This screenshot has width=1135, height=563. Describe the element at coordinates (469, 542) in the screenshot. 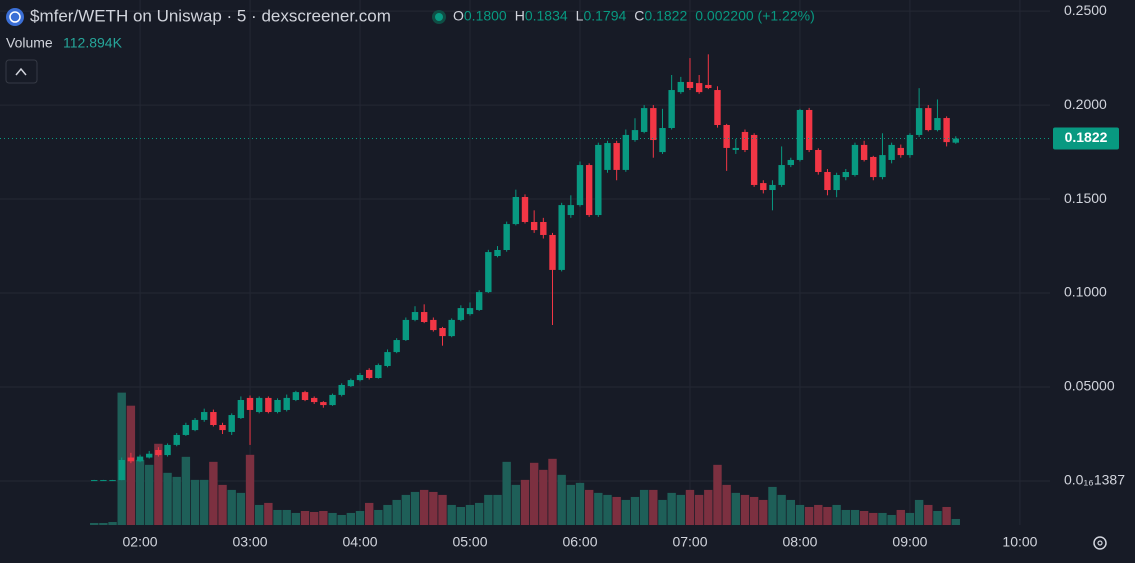

I see `x-tick-label: 05:00` at that location.